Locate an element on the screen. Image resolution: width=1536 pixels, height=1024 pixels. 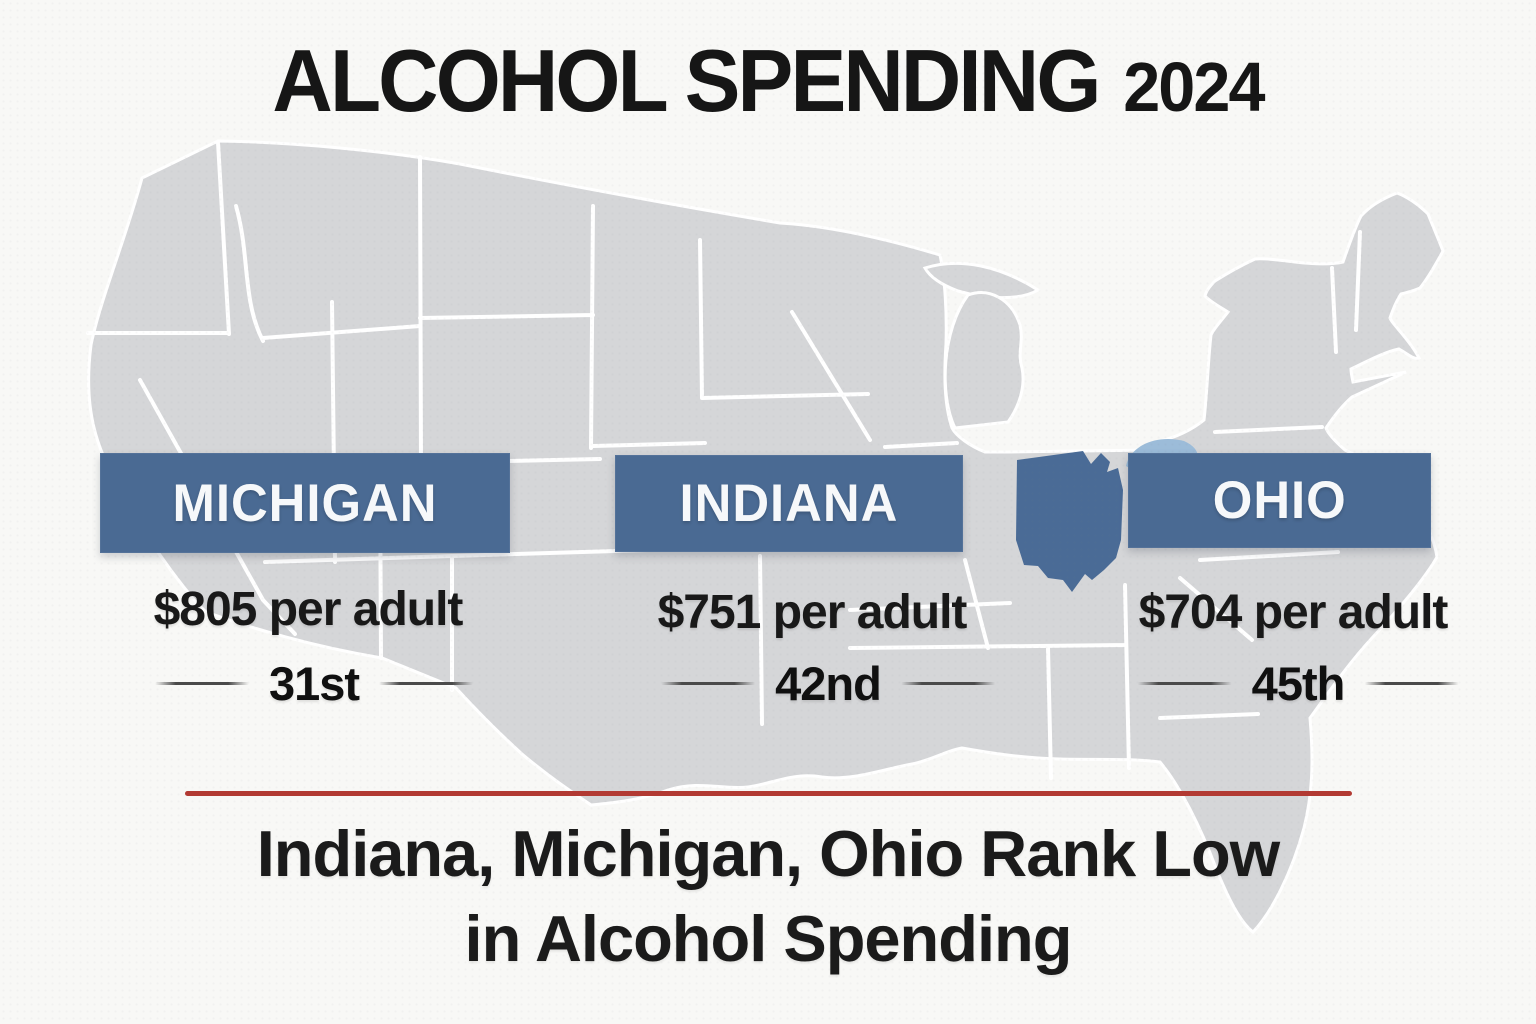
rank-michigan-label: 31st is located at coordinates (314, 683).